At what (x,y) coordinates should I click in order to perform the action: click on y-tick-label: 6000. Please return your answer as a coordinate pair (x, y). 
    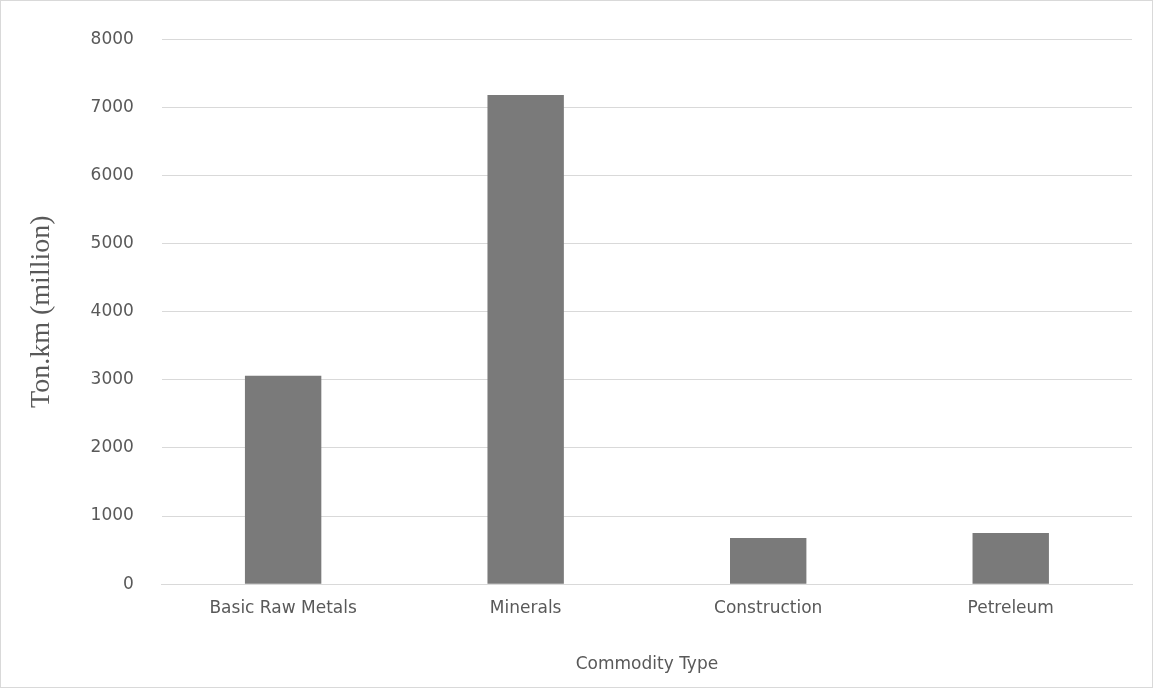
    Looking at the image, I should click on (112, 173).